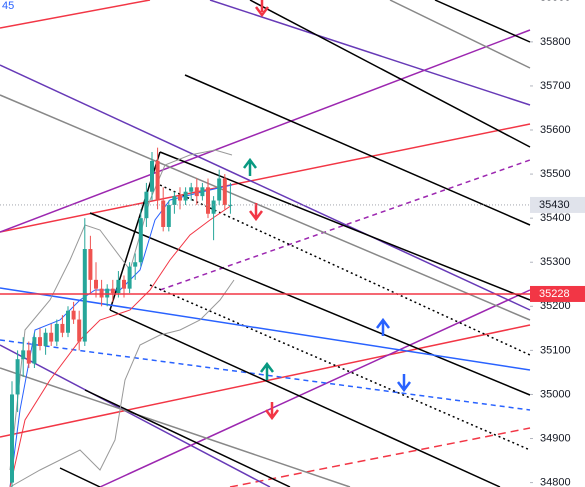 This screenshot has width=585, height=487. I want to click on y-tick-label: 35000, so click(555, 394).